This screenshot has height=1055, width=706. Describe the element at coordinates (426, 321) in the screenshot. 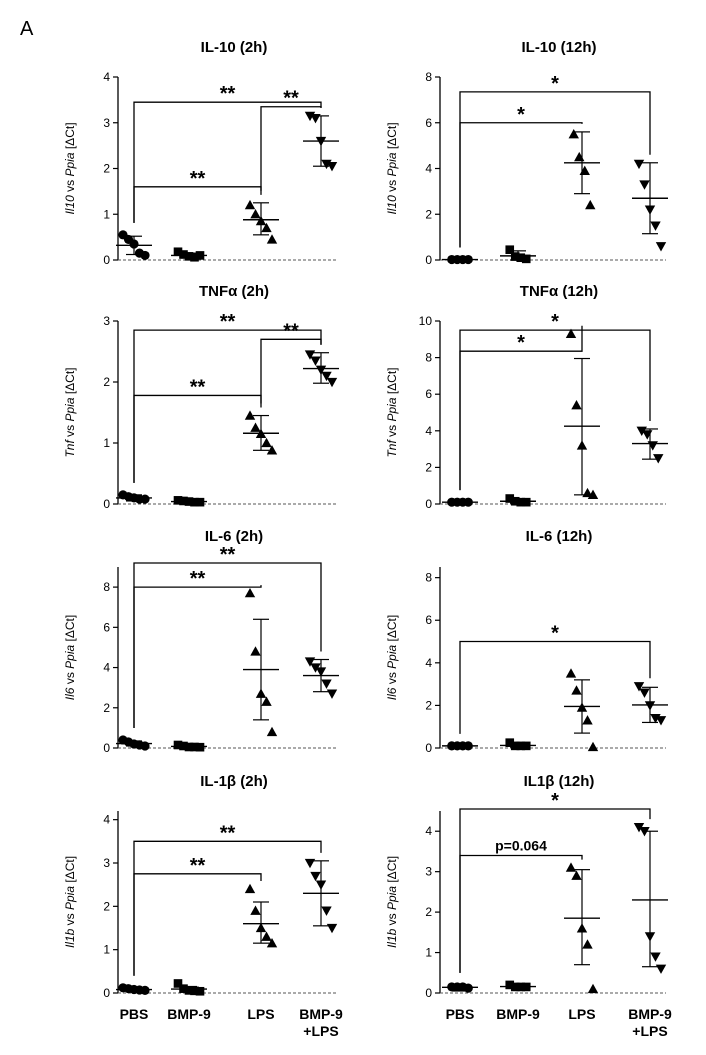

I see `y-tick-label: 10` at that location.